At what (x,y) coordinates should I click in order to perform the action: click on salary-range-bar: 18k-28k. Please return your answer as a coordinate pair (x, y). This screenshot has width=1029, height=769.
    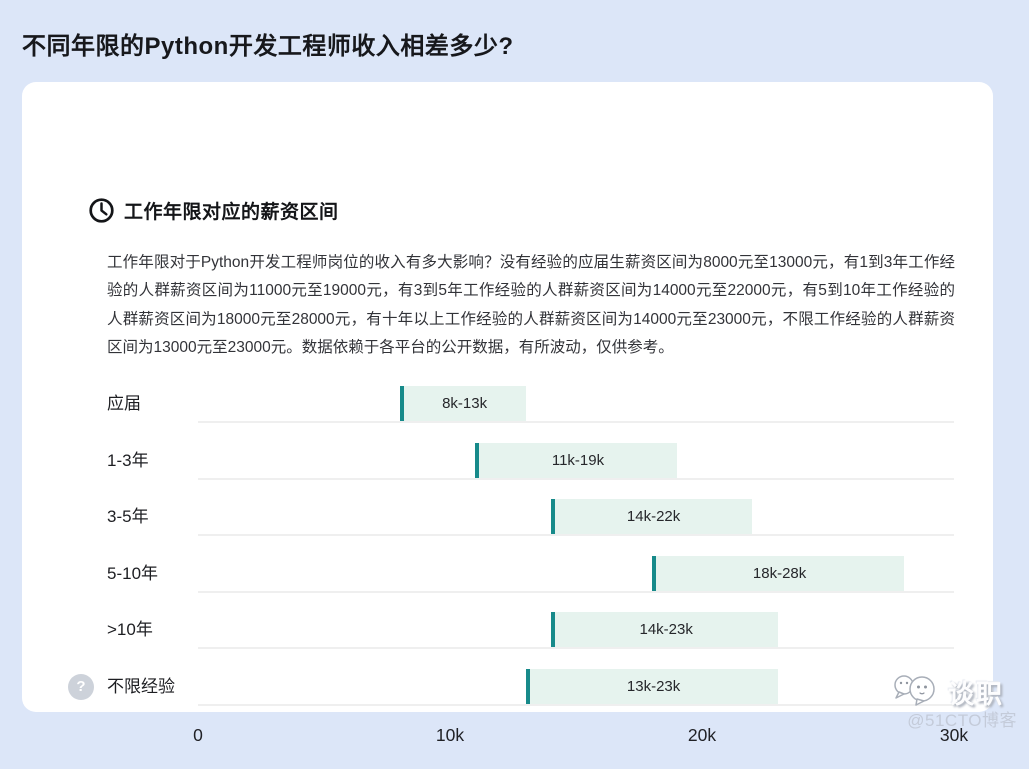
    Looking at the image, I should click on (777, 573).